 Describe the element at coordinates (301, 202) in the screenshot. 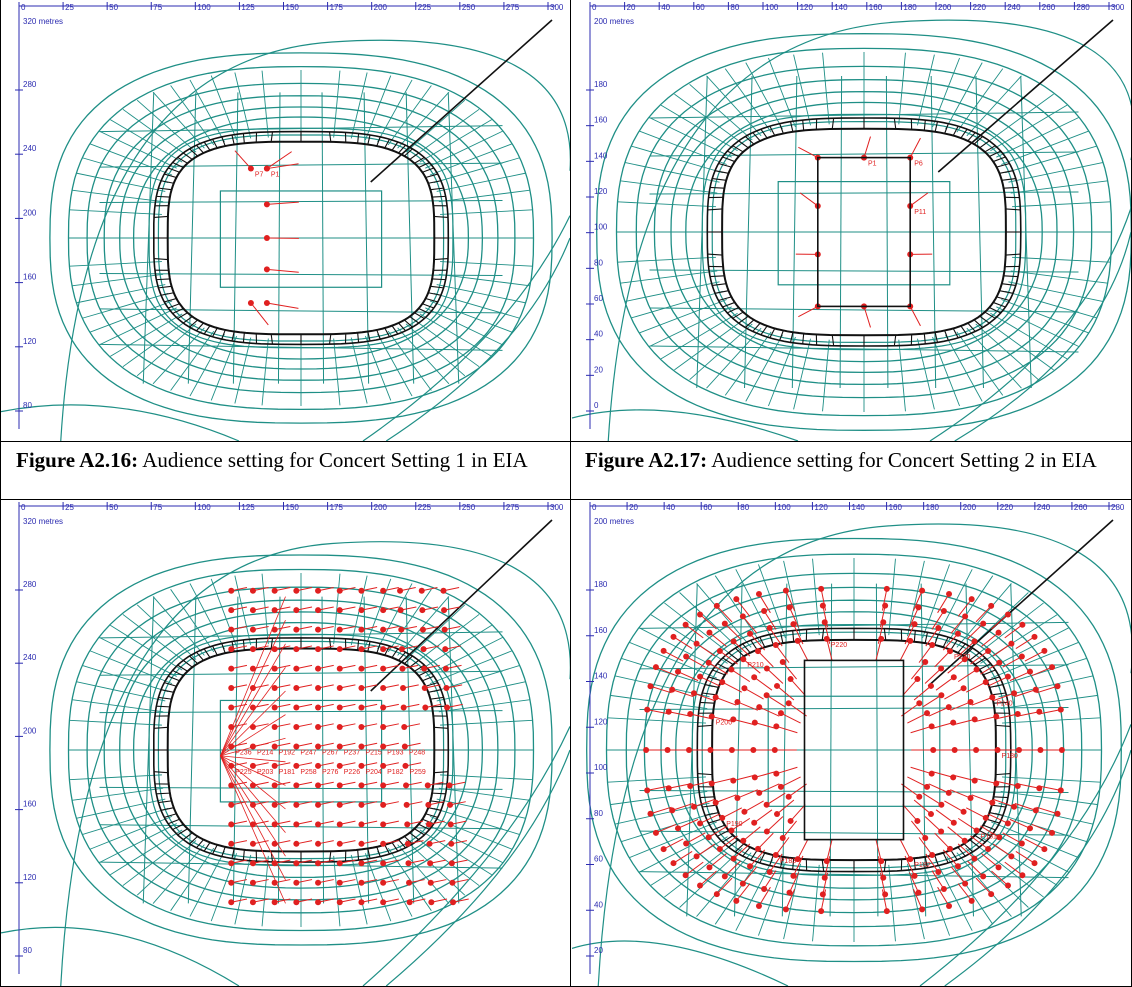

I see `grid-line-horizontal` at that location.